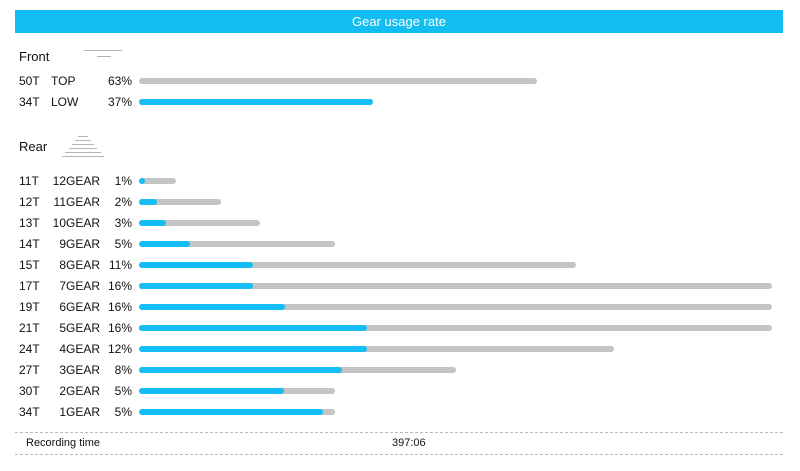 The image size is (800, 471). Describe the element at coordinates (33, 146) in the screenshot. I see `rear-section-label: Rear` at that location.